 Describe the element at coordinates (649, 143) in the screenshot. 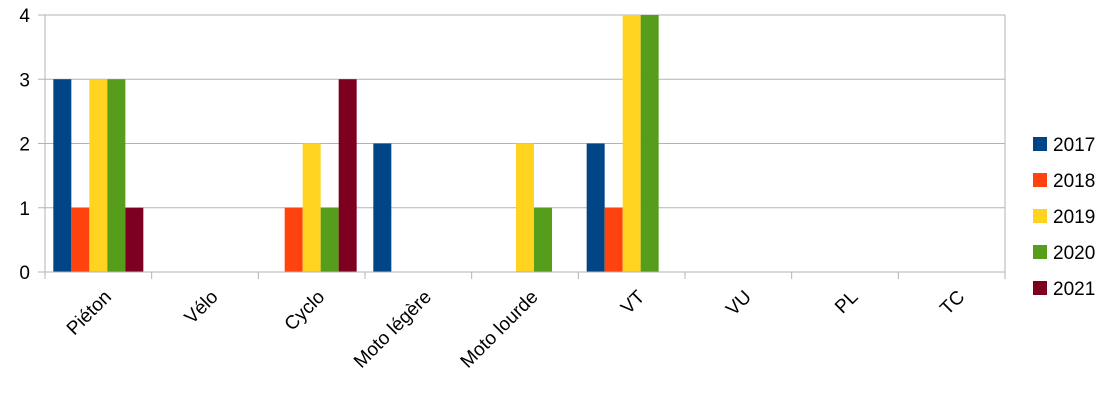

I see `bar-2020-VT` at that location.